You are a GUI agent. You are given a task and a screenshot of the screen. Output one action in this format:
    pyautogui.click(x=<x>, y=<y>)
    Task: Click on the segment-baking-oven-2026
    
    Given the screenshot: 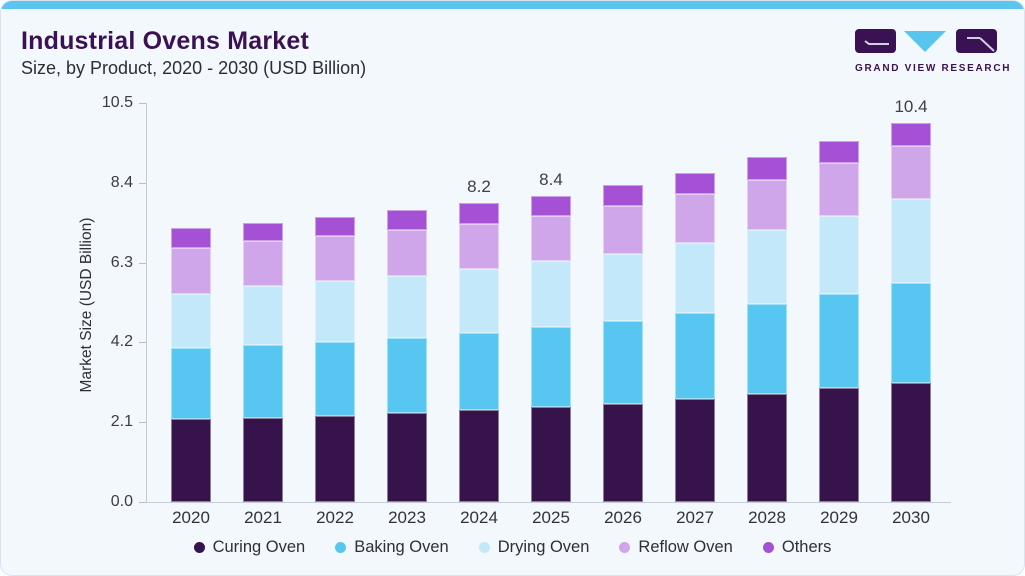 What is the action you would take?
    pyautogui.click(x=623, y=363)
    